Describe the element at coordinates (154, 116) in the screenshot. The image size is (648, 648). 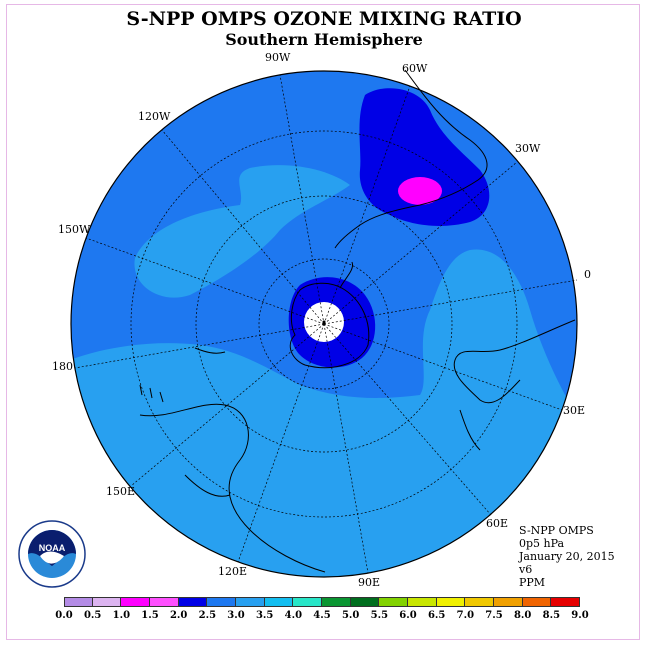
I see `lon-label-120w: 120W` at that location.